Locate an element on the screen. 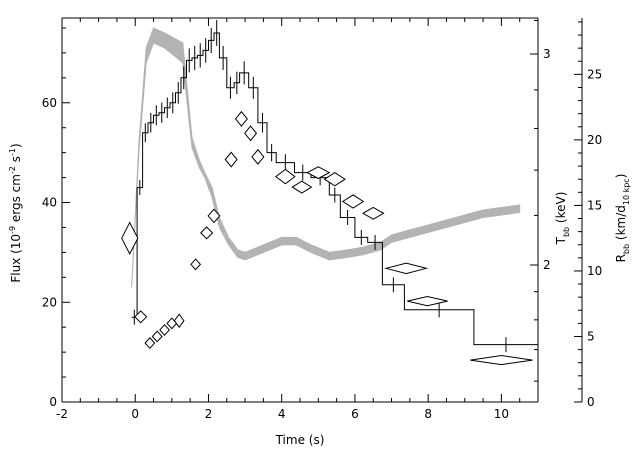  x-tick-label: 4 is located at coordinates (282, 414).